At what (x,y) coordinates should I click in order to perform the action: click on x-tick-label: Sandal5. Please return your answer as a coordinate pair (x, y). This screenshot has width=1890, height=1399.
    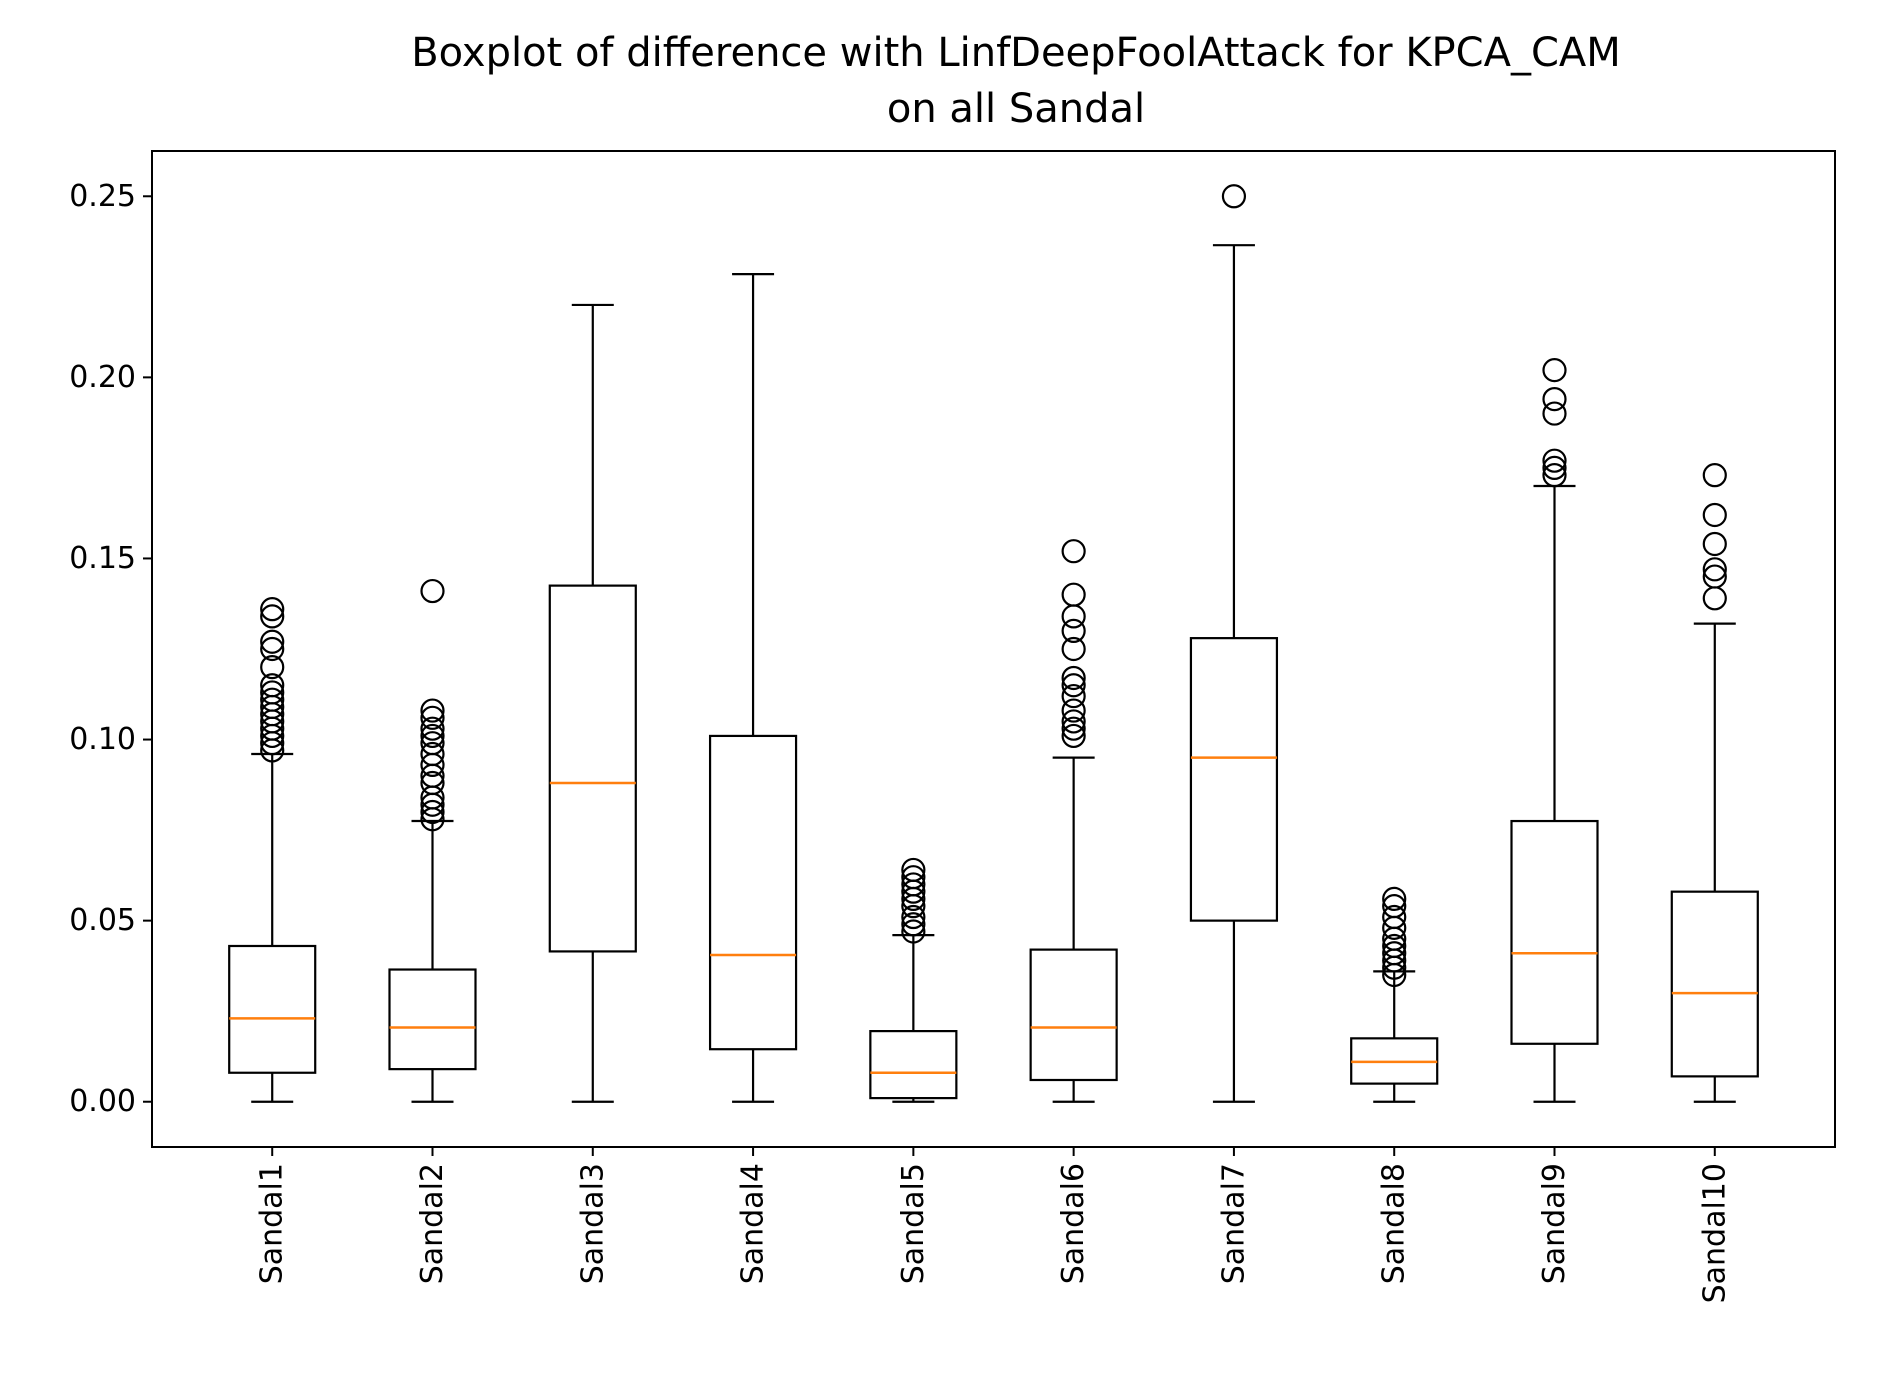
    Looking at the image, I should click on (913, 1223).